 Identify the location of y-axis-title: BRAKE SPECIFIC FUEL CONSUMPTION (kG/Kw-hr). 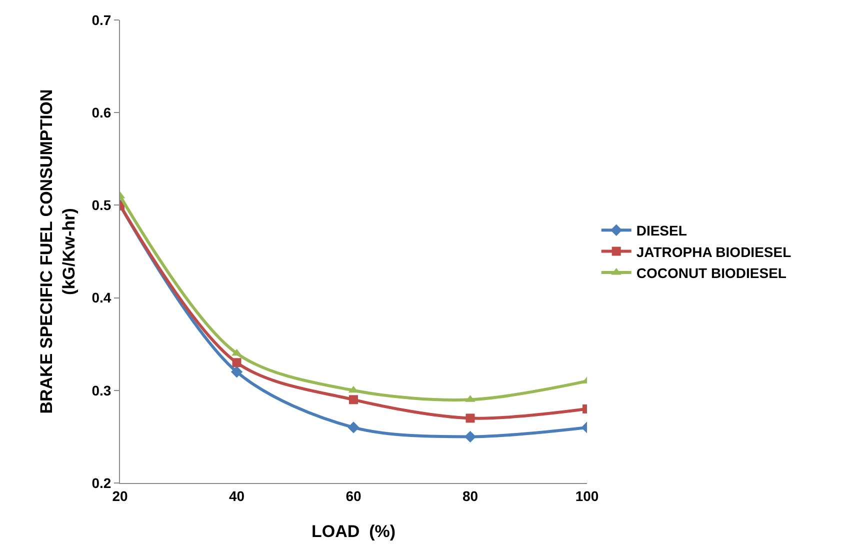
(57, 251).